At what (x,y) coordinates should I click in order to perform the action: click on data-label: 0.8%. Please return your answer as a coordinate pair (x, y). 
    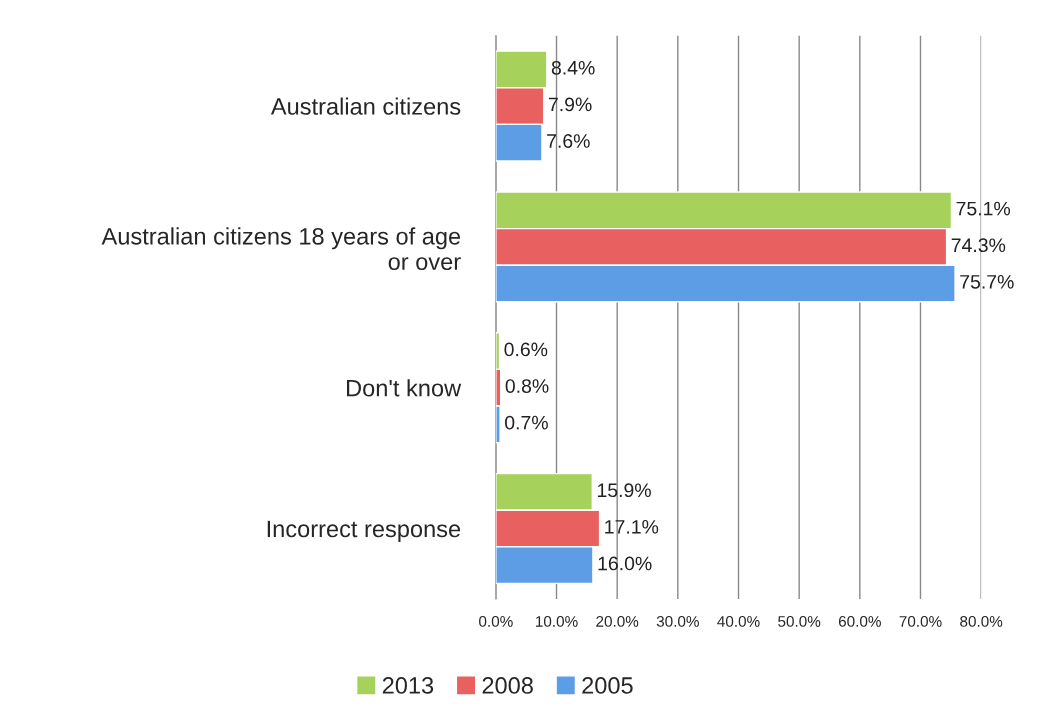
    Looking at the image, I should click on (527, 386).